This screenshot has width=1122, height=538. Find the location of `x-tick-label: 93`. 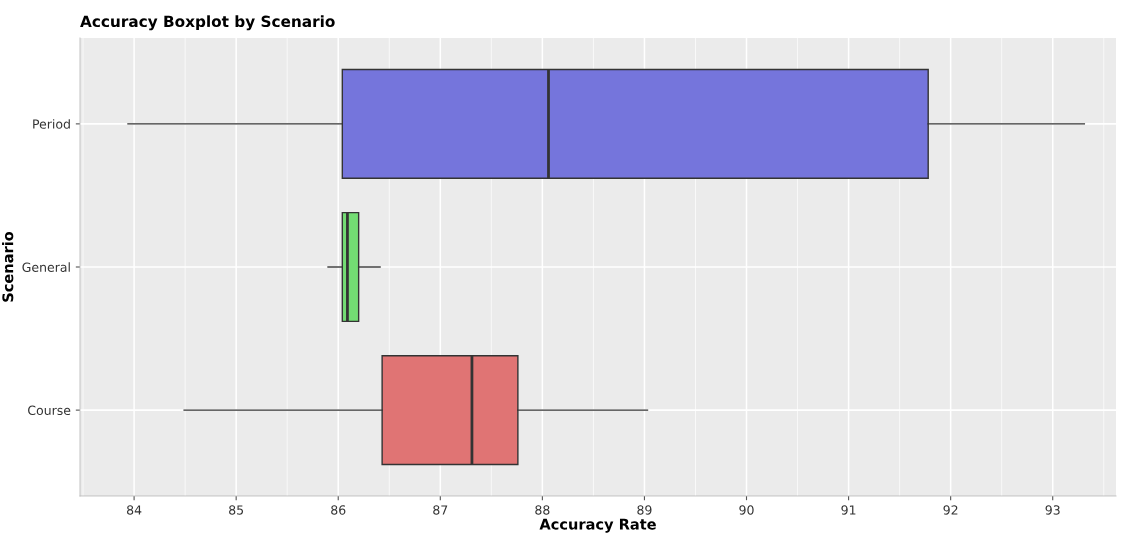

x-tick-label: 93 is located at coordinates (1052, 510).